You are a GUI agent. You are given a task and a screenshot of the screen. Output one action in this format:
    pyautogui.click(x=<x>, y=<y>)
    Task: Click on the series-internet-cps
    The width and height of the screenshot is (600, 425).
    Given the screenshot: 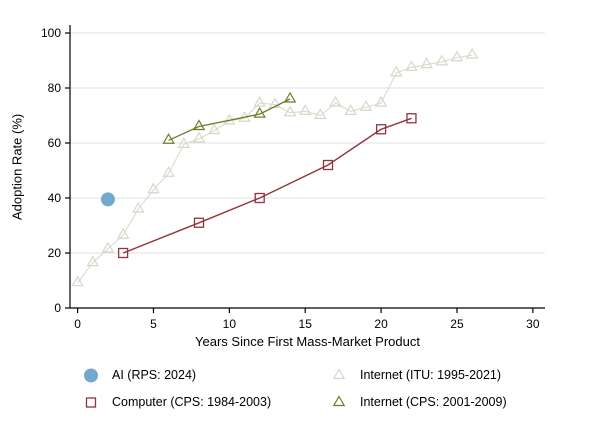 What is the action you would take?
    pyautogui.click(x=229, y=117)
    